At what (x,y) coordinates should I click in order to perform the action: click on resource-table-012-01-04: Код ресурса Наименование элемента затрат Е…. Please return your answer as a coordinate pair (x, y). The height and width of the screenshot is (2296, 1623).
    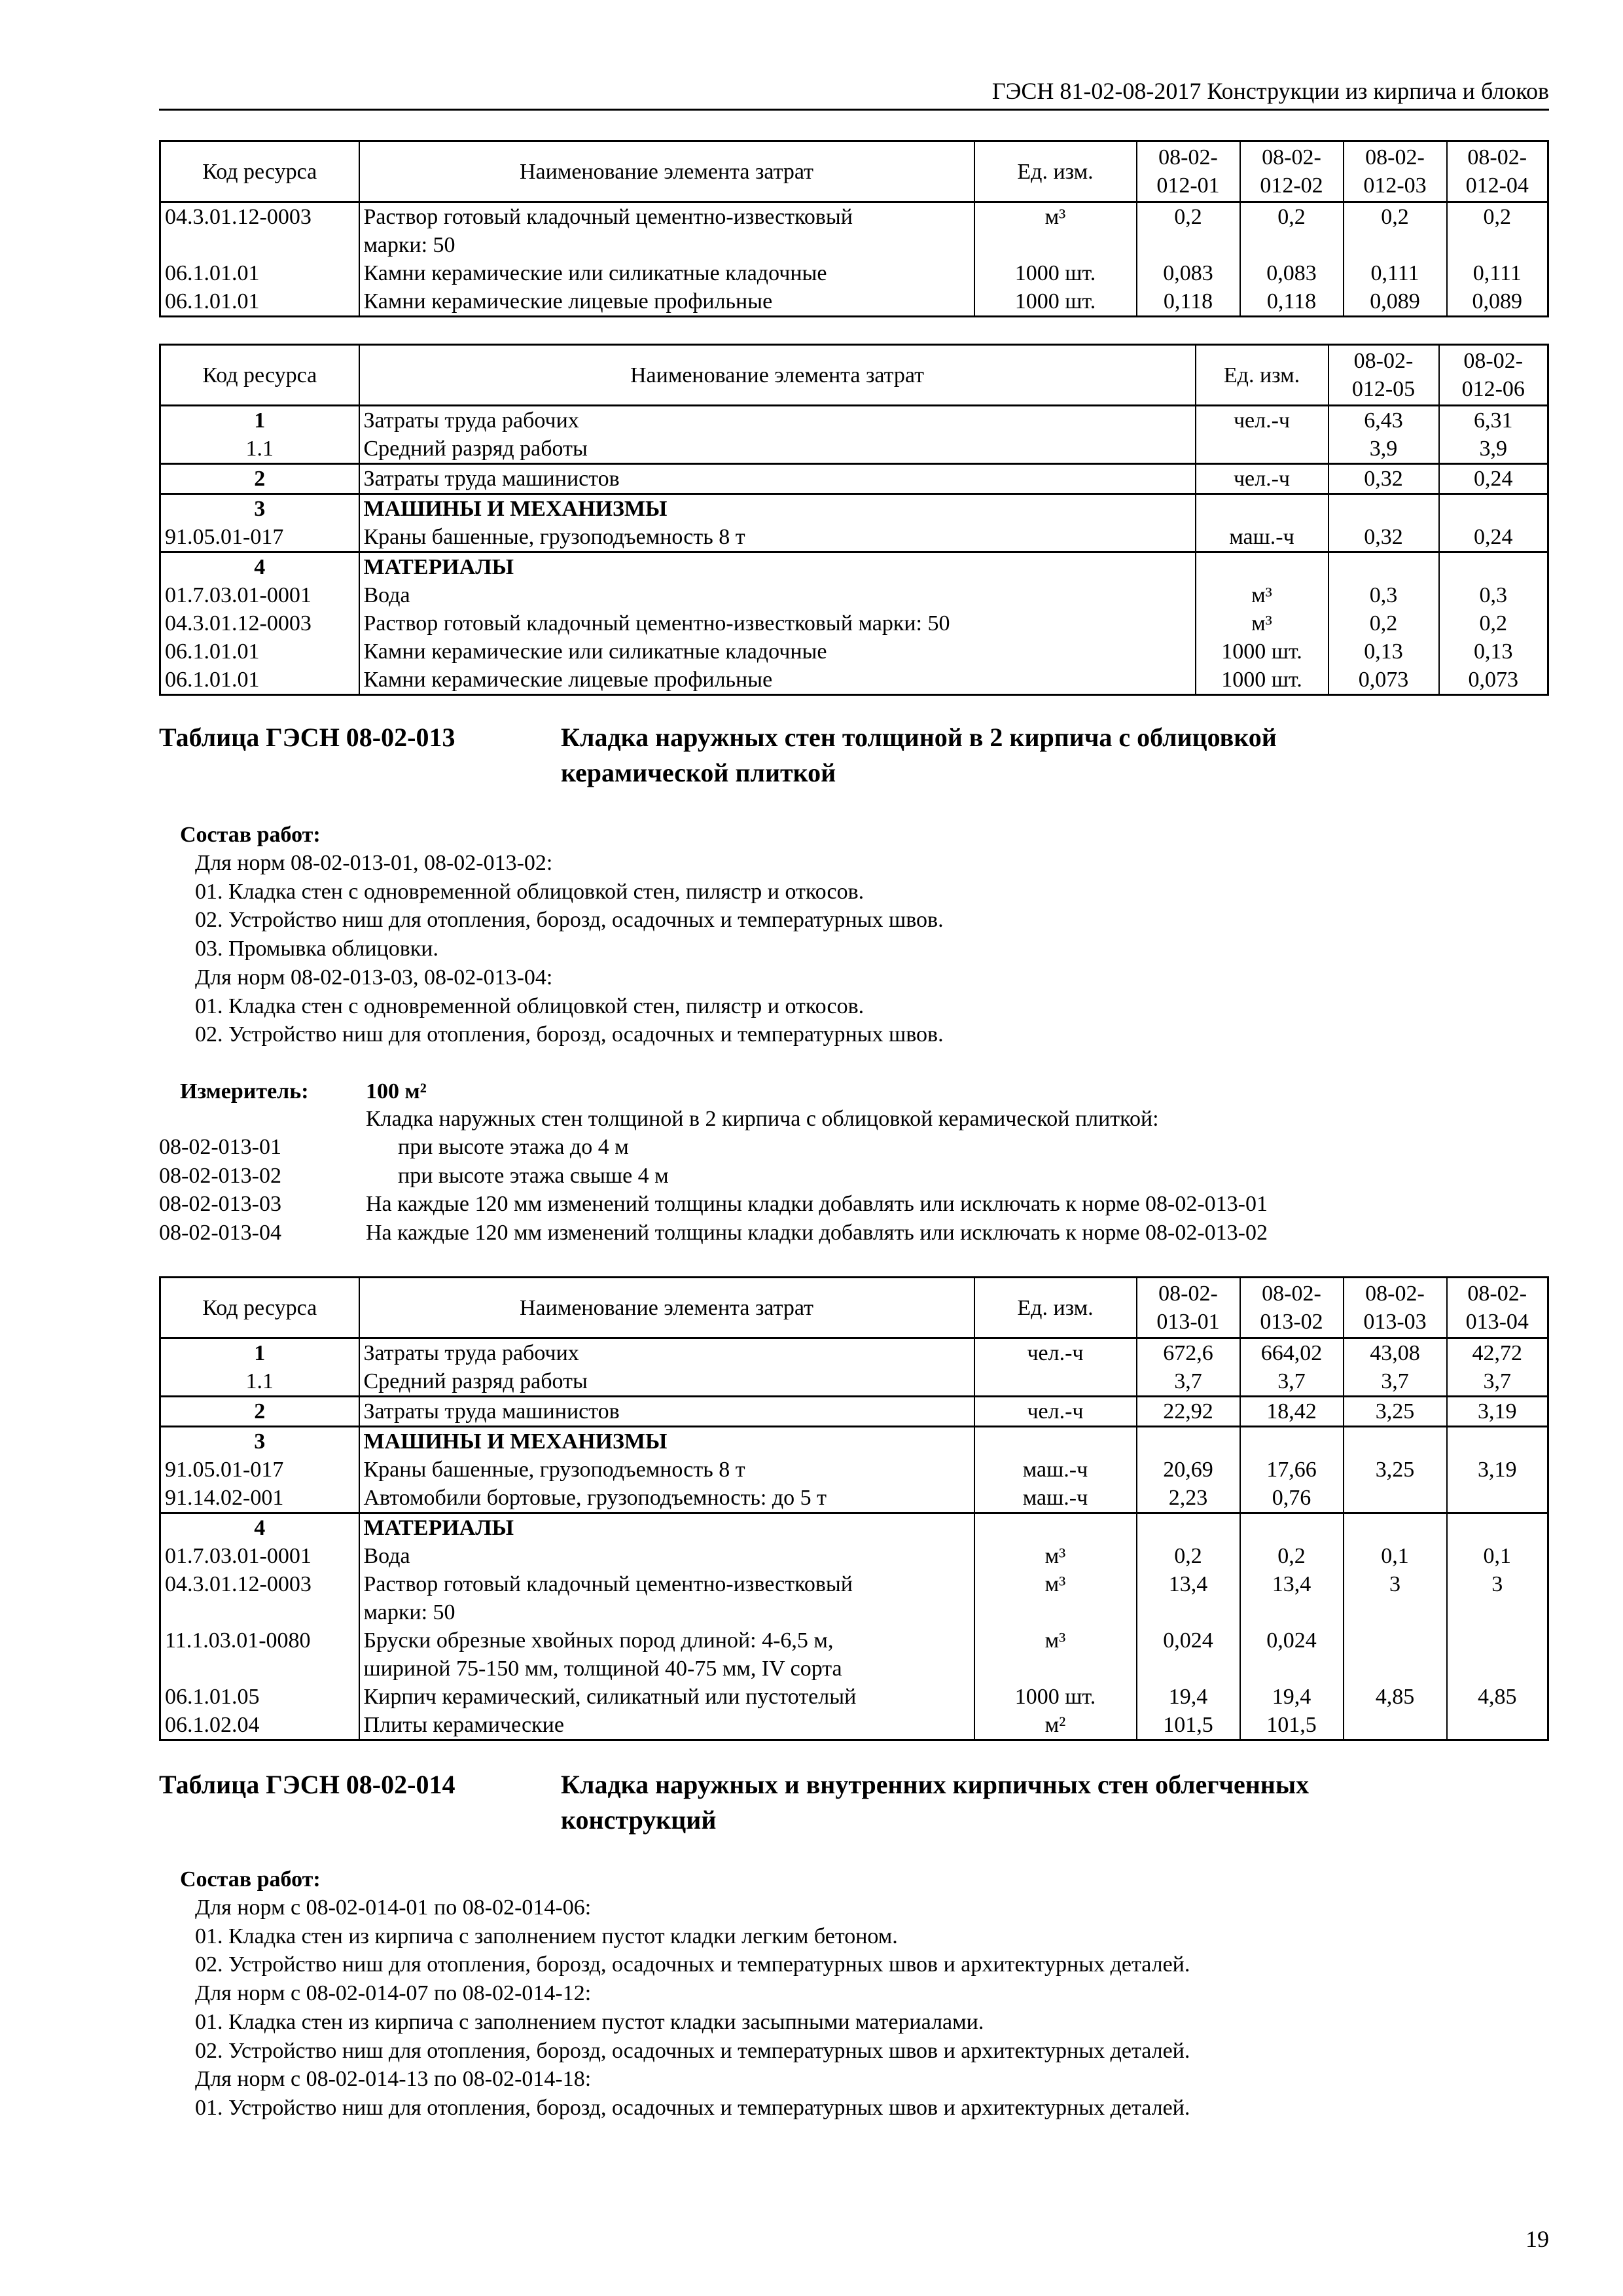
    Looking at the image, I should click on (854, 228).